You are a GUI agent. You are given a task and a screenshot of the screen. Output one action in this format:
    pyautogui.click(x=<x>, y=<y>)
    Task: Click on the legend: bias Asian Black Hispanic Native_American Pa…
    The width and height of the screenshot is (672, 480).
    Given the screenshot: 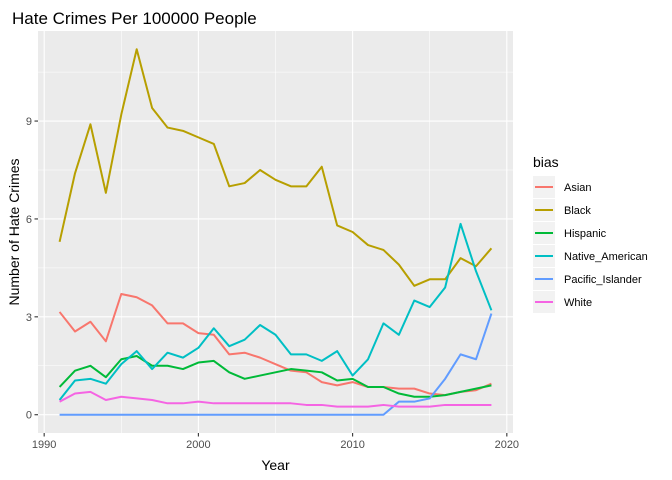 What is the action you would take?
    pyautogui.click(x=590, y=233)
    